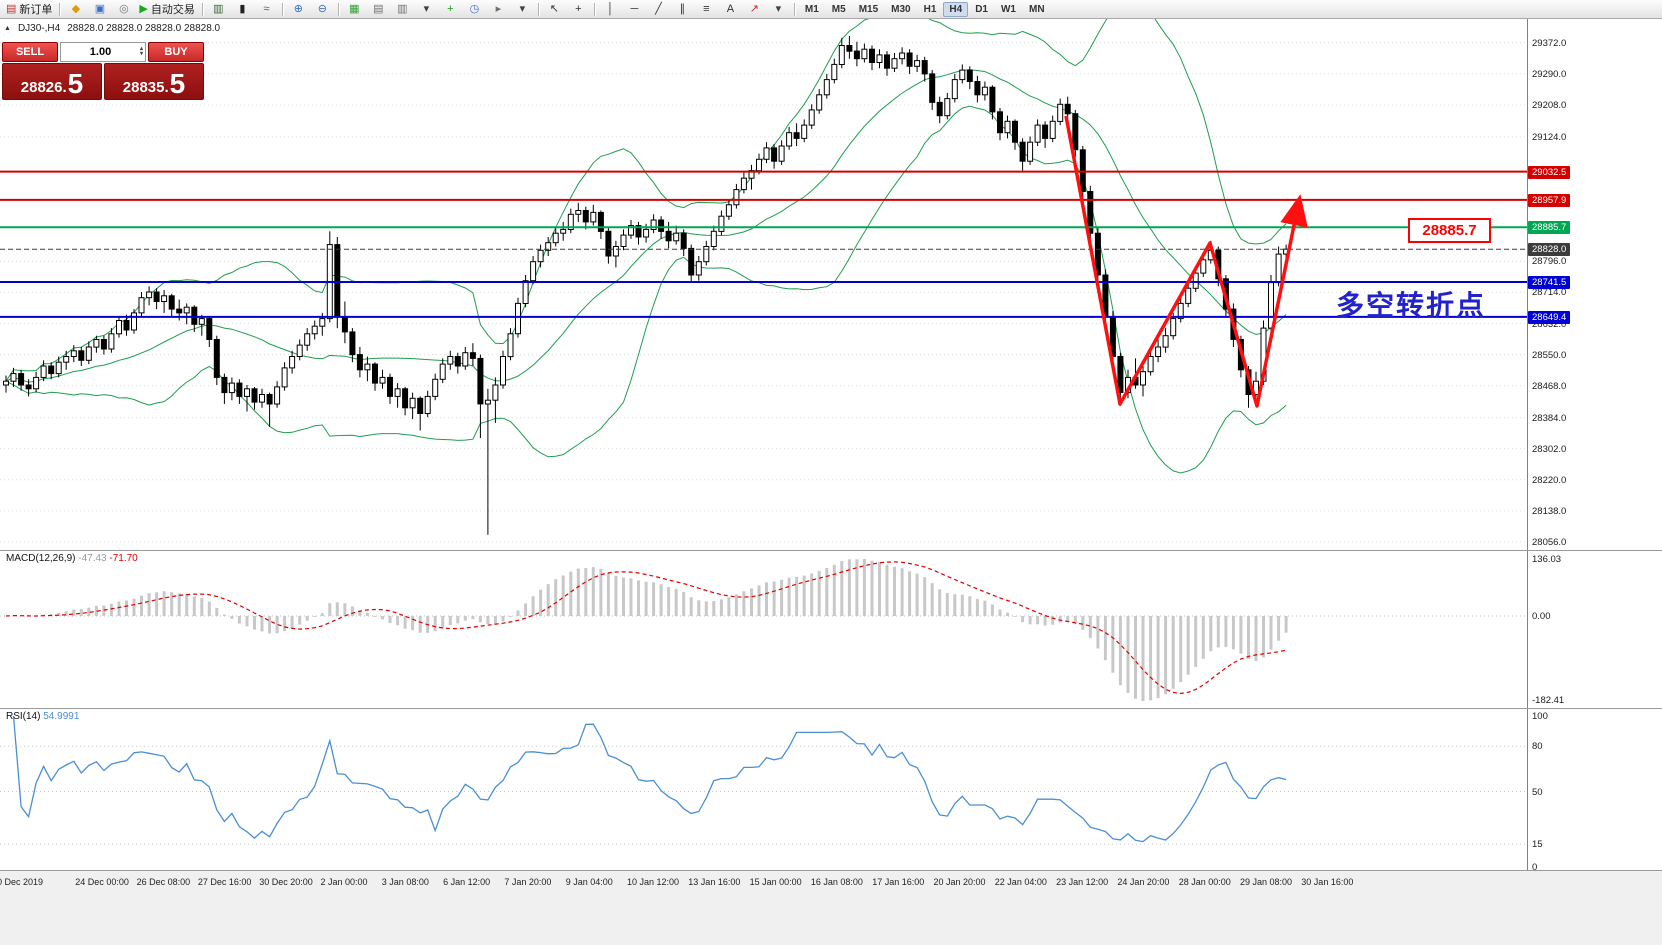 The image size is (1662, 945). Describe the element at coordinates (7, 28) in the screenshot. I see `one-click-collapse-icon: ▲` at that location.